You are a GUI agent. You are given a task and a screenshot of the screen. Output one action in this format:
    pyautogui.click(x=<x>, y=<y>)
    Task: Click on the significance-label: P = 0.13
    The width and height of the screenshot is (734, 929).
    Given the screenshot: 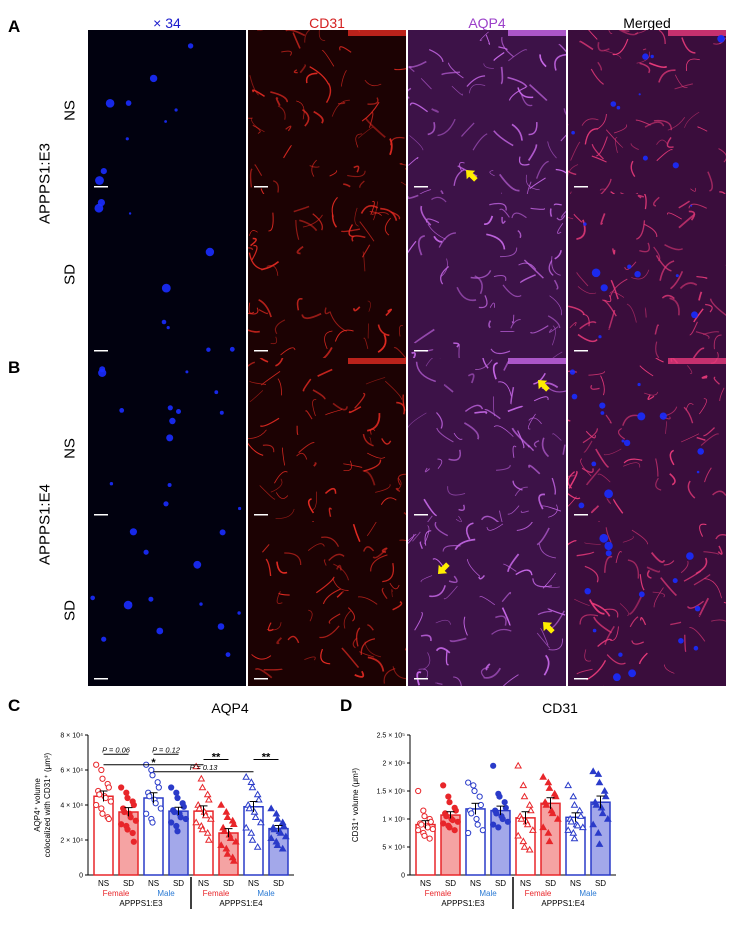 What is the action you would take?
    pyautogui.click(x=204, y=767)
    